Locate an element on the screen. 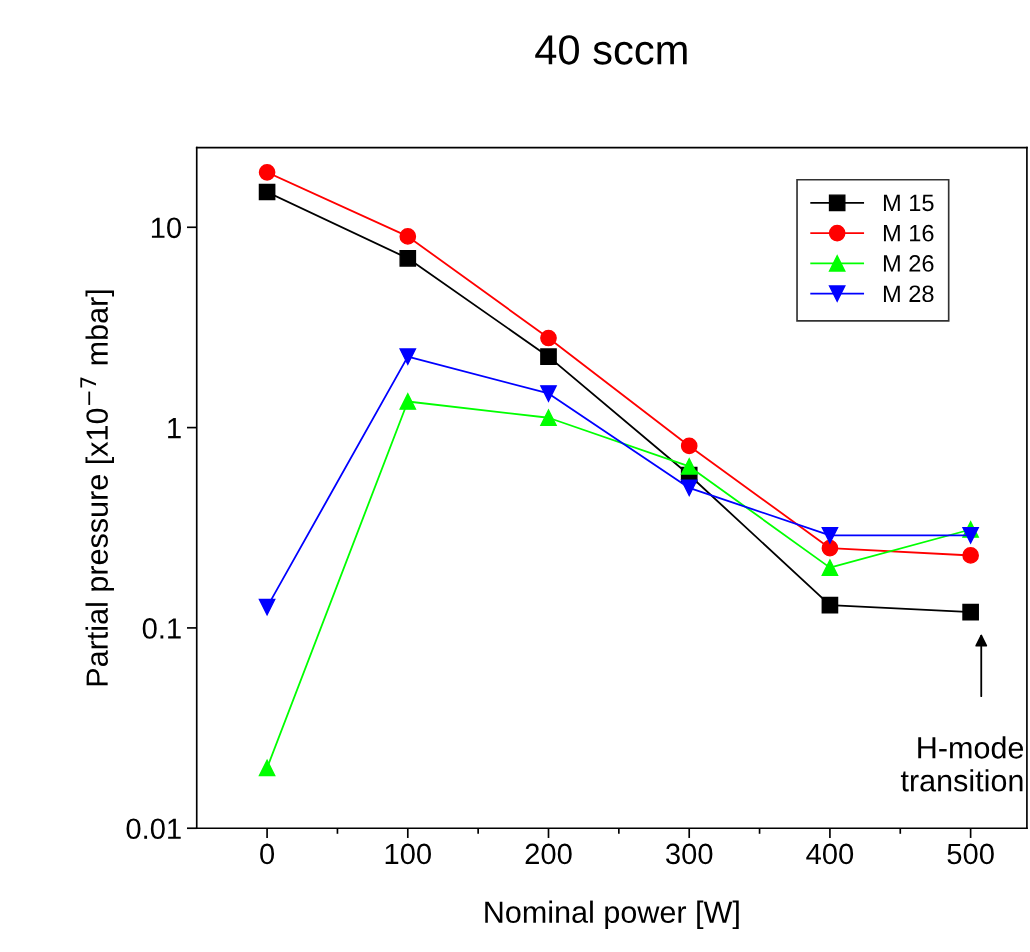 This screenshot has height=952, width=1030. annotation: H-mode transition is located at coordinates (962, 764).